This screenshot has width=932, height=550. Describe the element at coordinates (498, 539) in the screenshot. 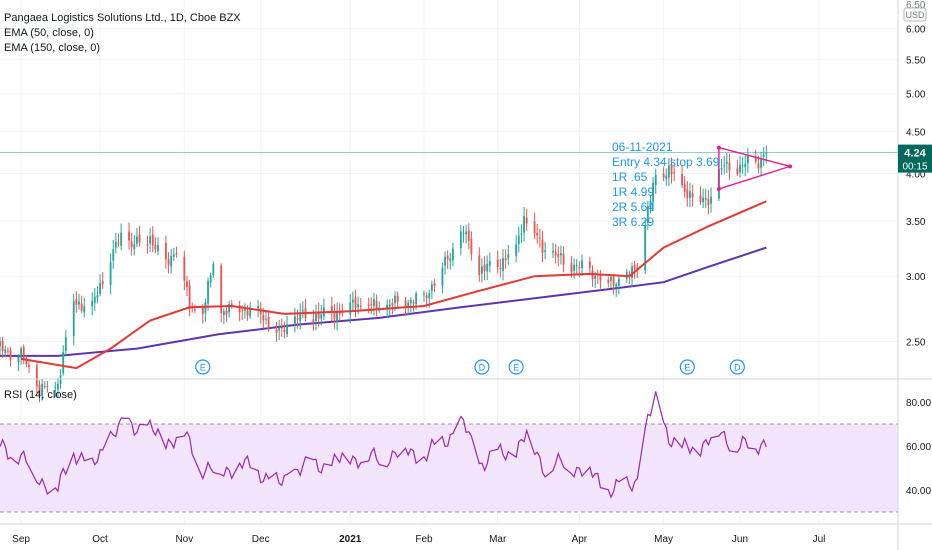

I see `time-tick-label: Mar` at that location.